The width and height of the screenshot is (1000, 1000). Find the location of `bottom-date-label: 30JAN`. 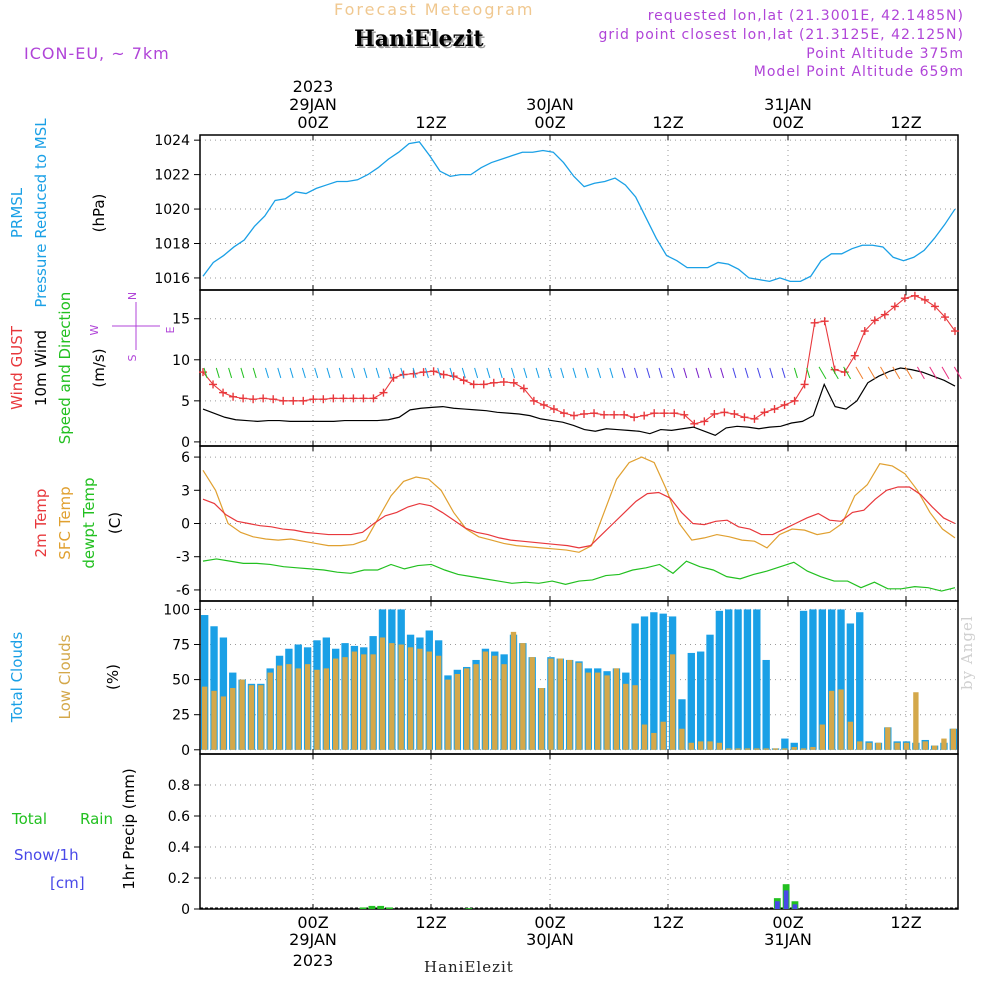

bottom-date-label: 30JAN is located at coordinates (550, 939).